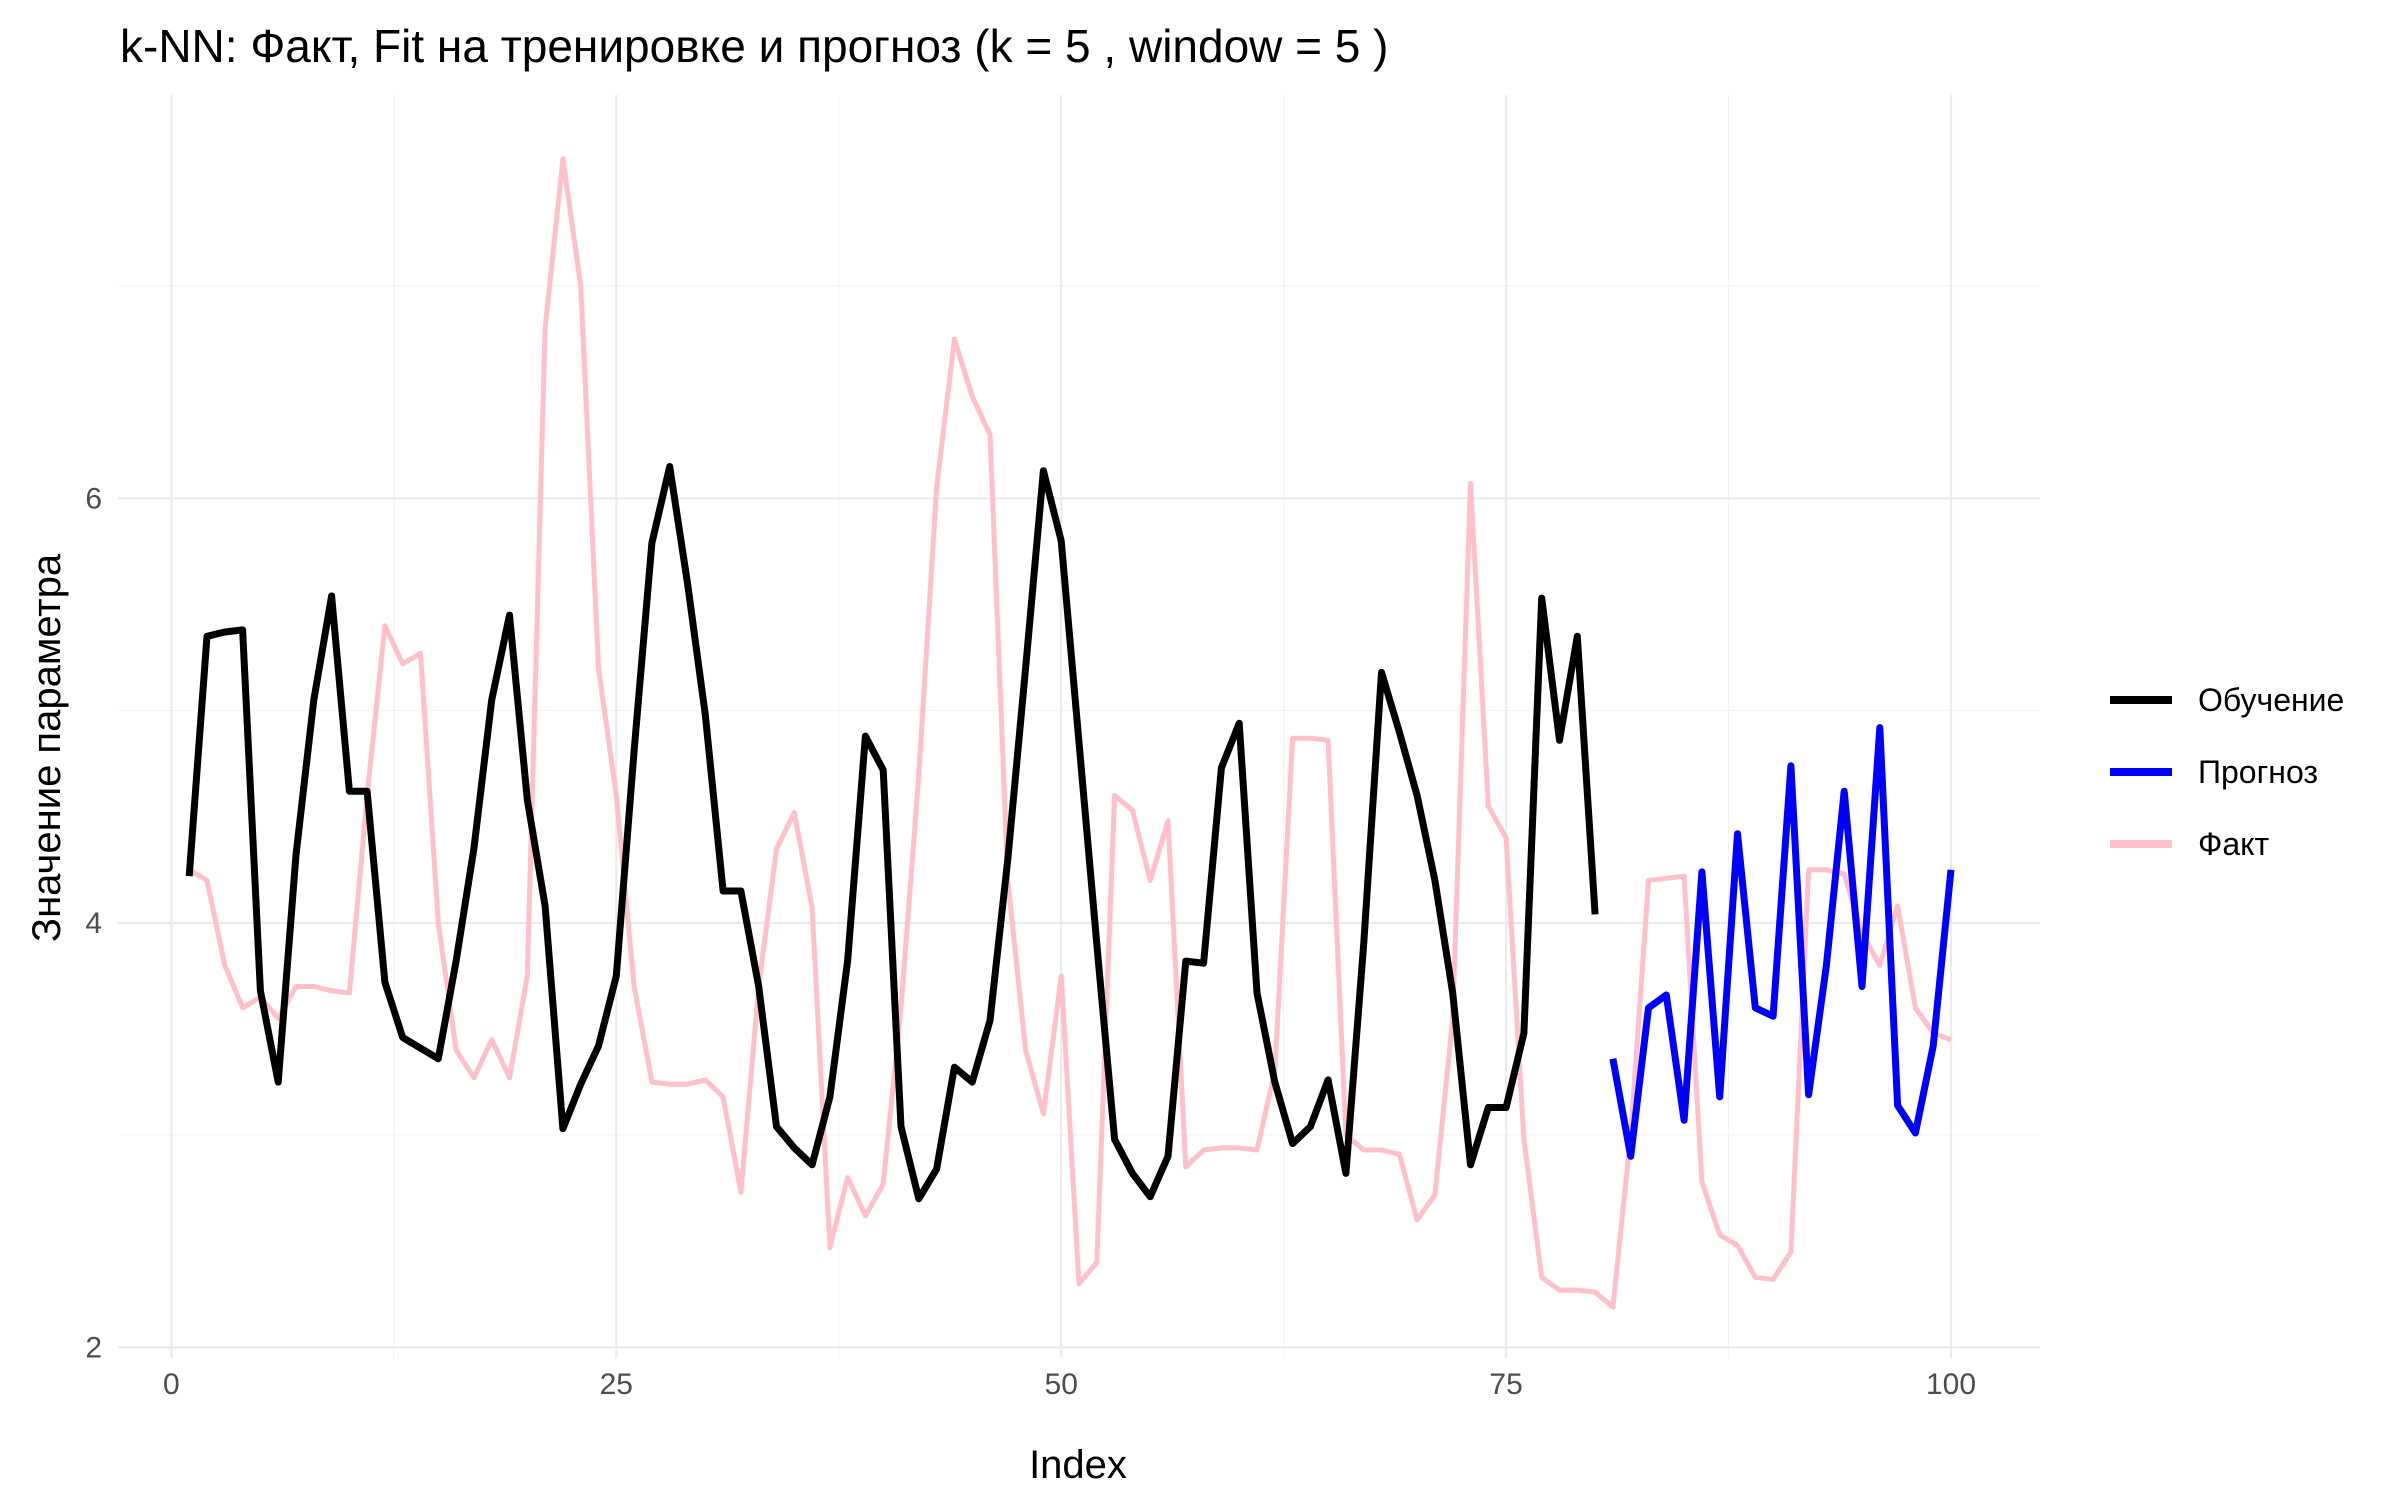  I want to click on y-tick-label: 4, so click(93, 923).